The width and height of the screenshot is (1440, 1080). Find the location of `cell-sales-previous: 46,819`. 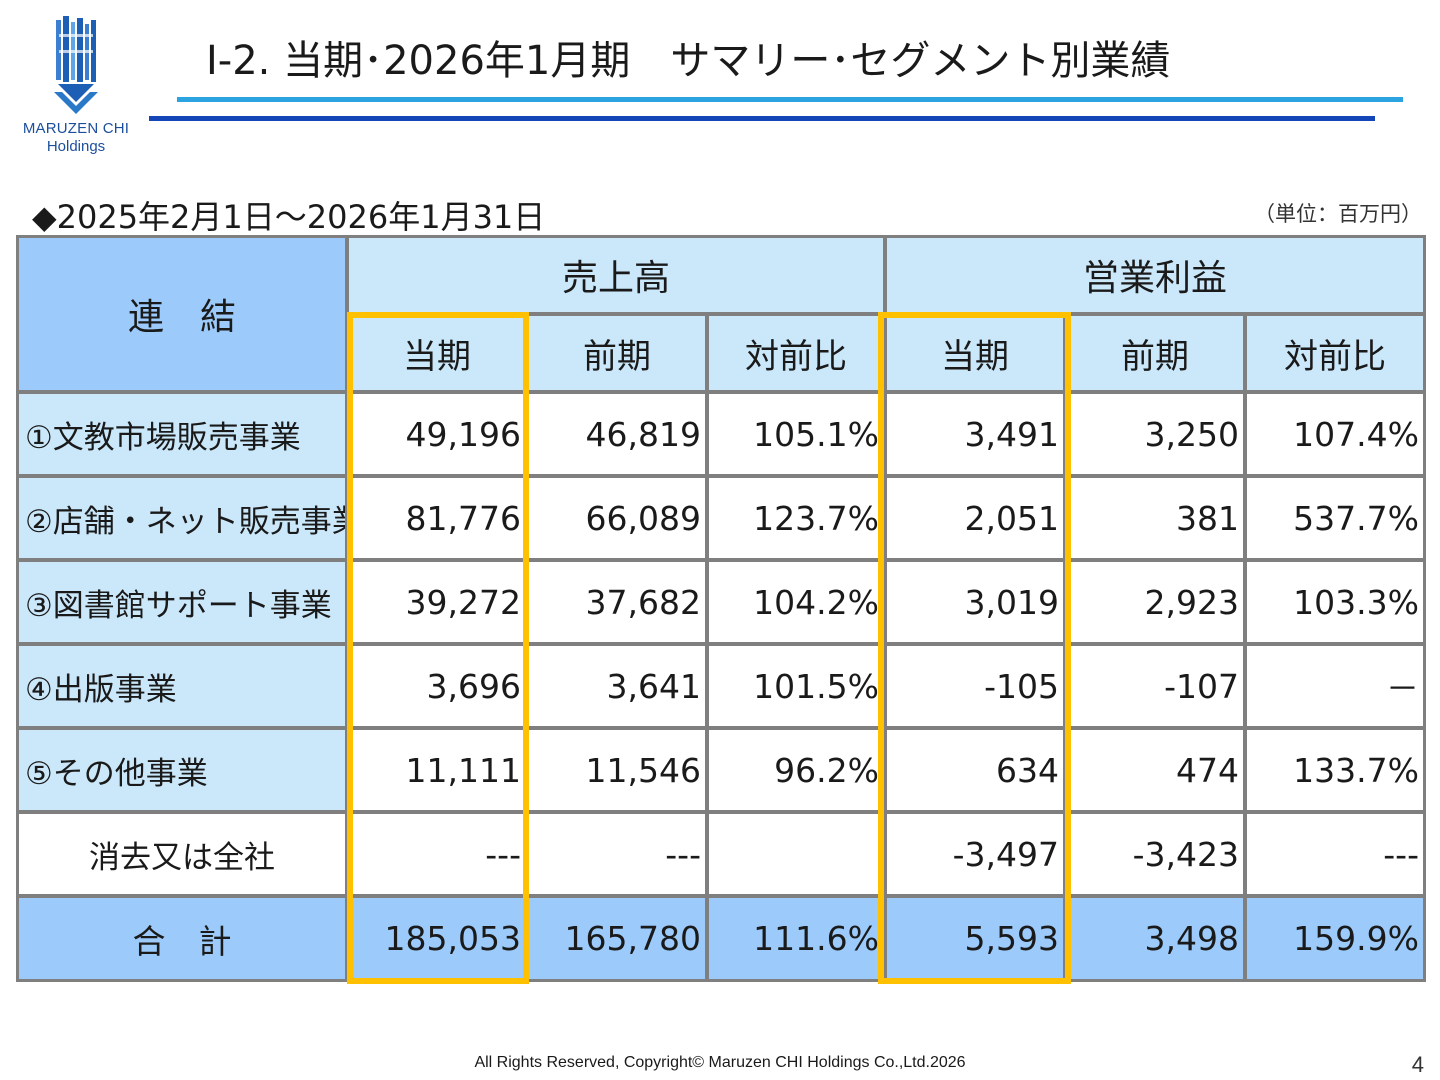

cell-sales-previous: 46,819 is located at coordinates (617, 434).